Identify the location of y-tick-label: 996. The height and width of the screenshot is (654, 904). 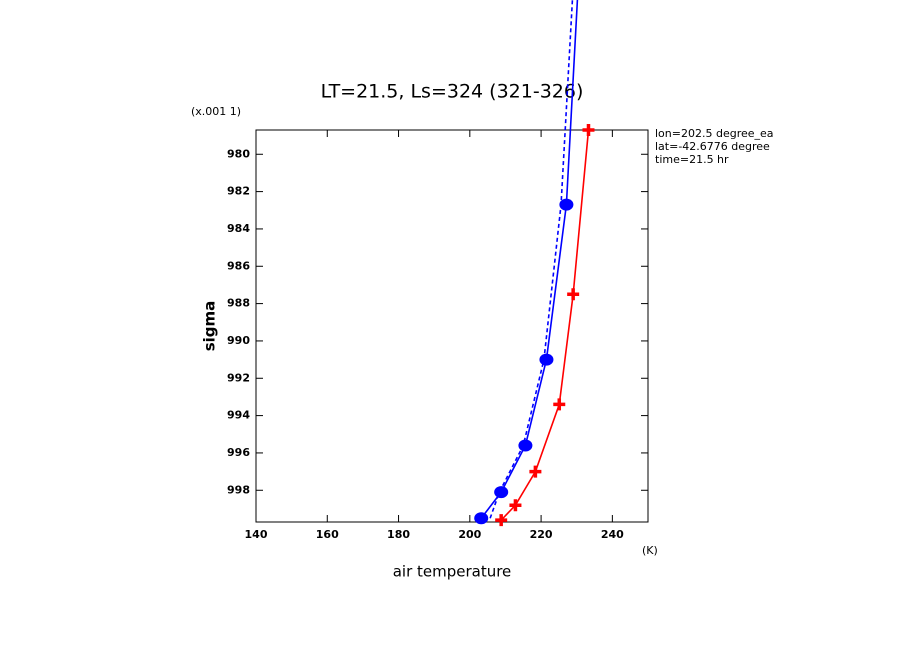
(238, 452).